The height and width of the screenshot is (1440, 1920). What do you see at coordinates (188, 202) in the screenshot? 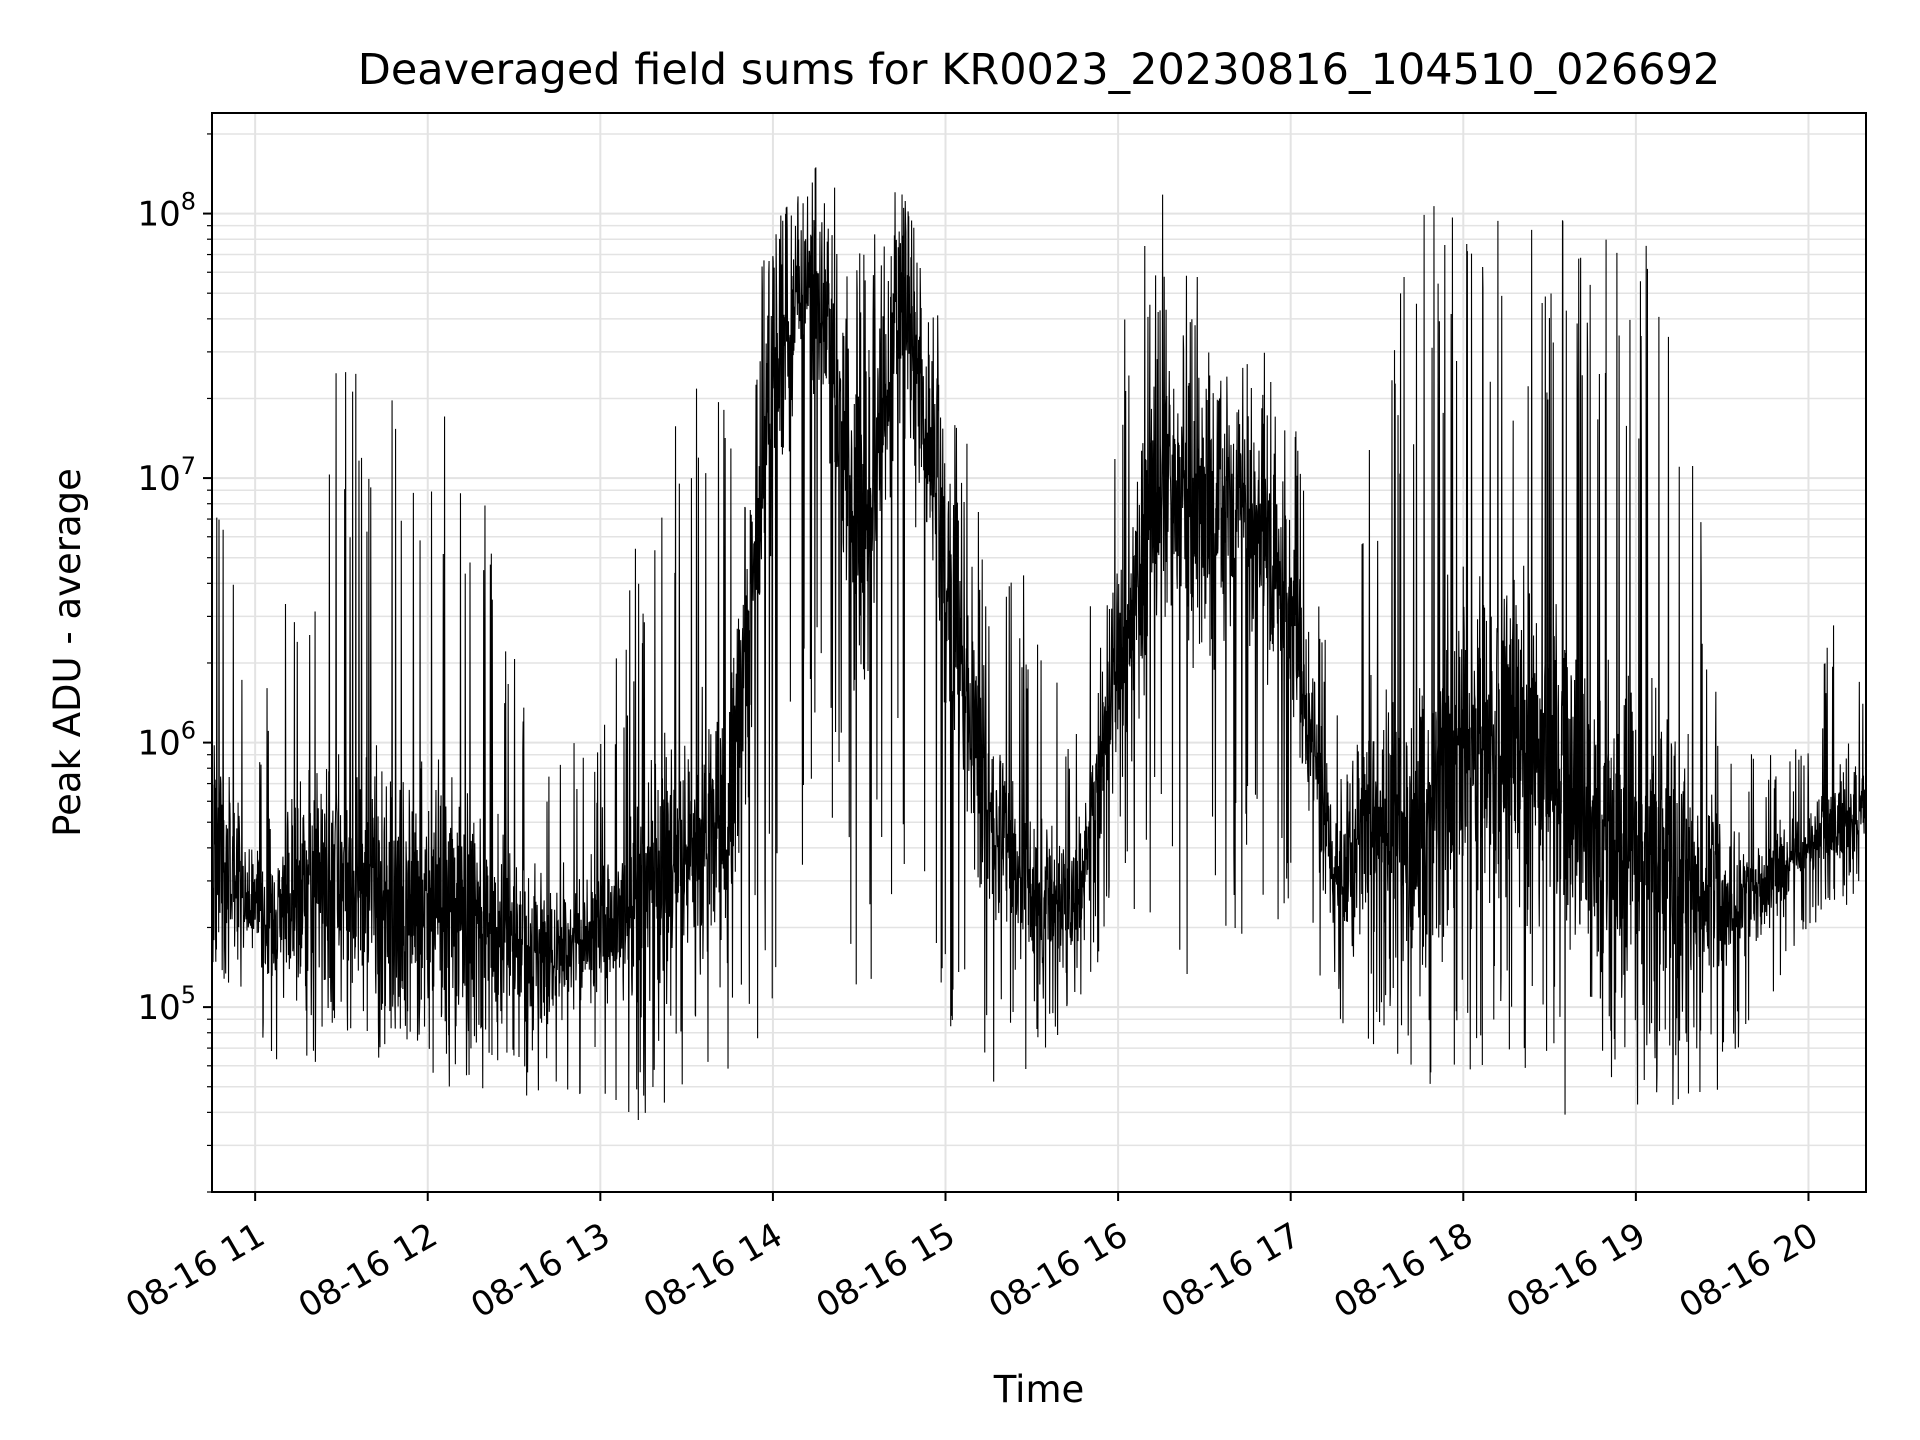
I see `y-tick-exponent: 8` at bounding box center [188, 202].